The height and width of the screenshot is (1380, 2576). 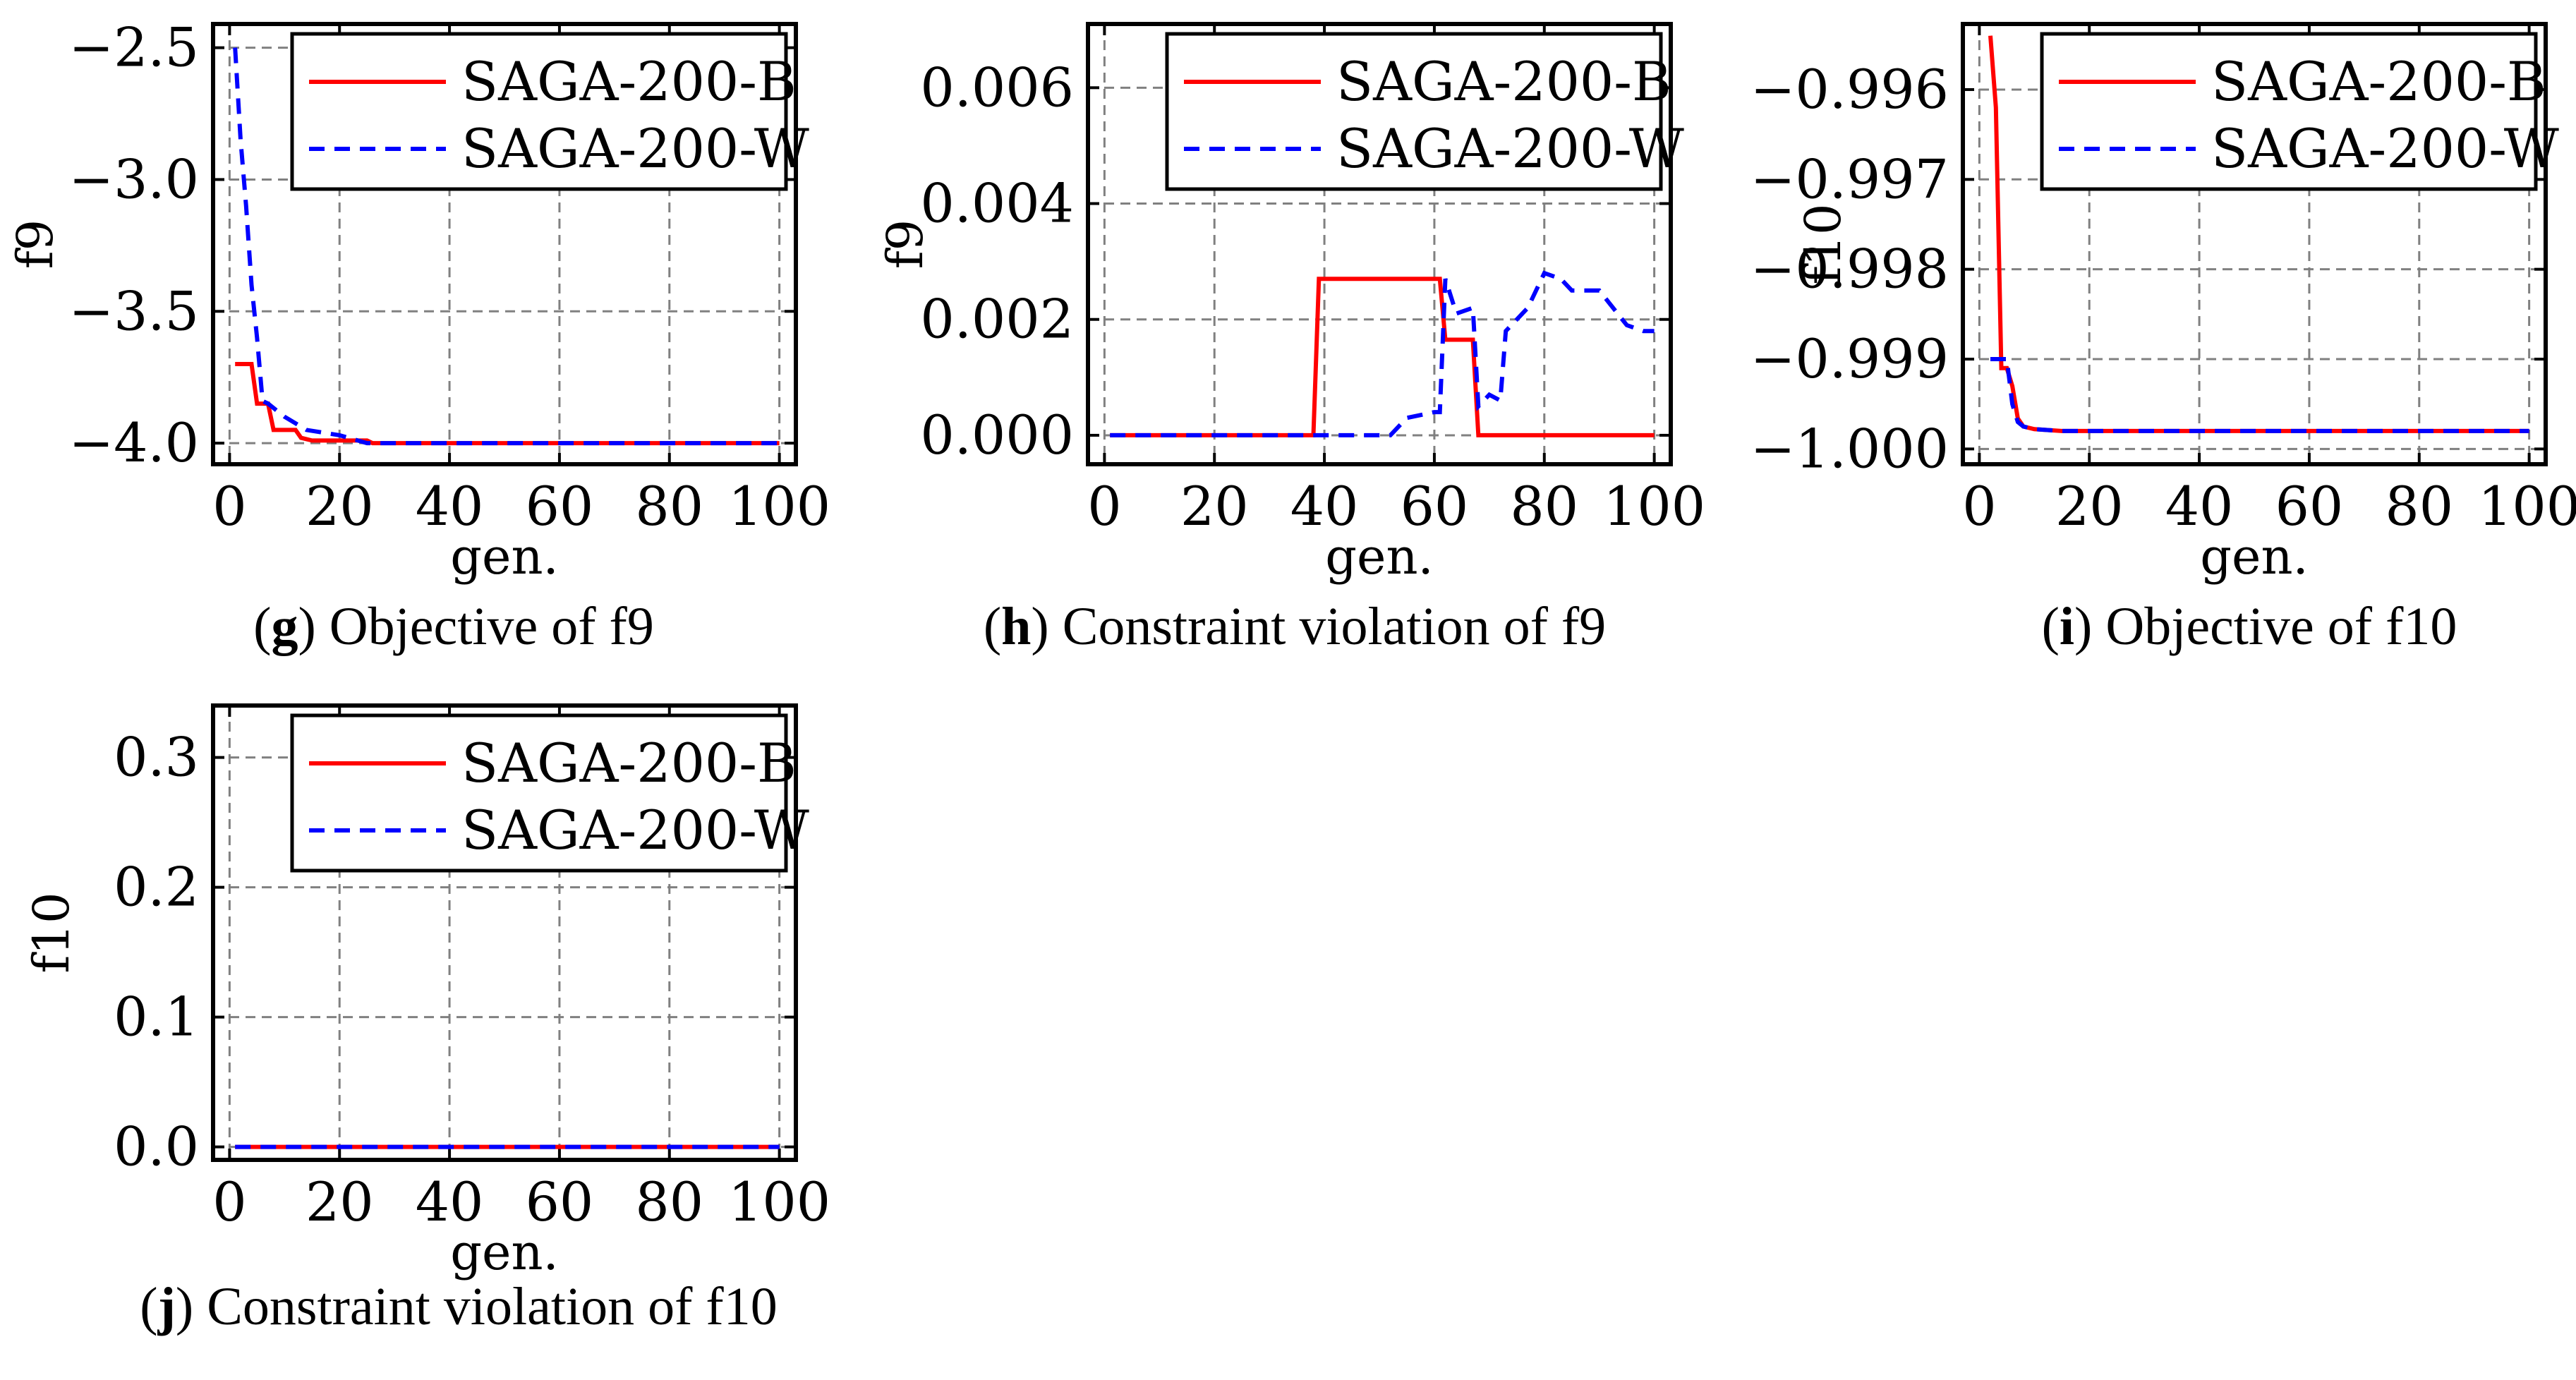 I want to click on y-tick-label: −4.0, so click(x=133, y=442).